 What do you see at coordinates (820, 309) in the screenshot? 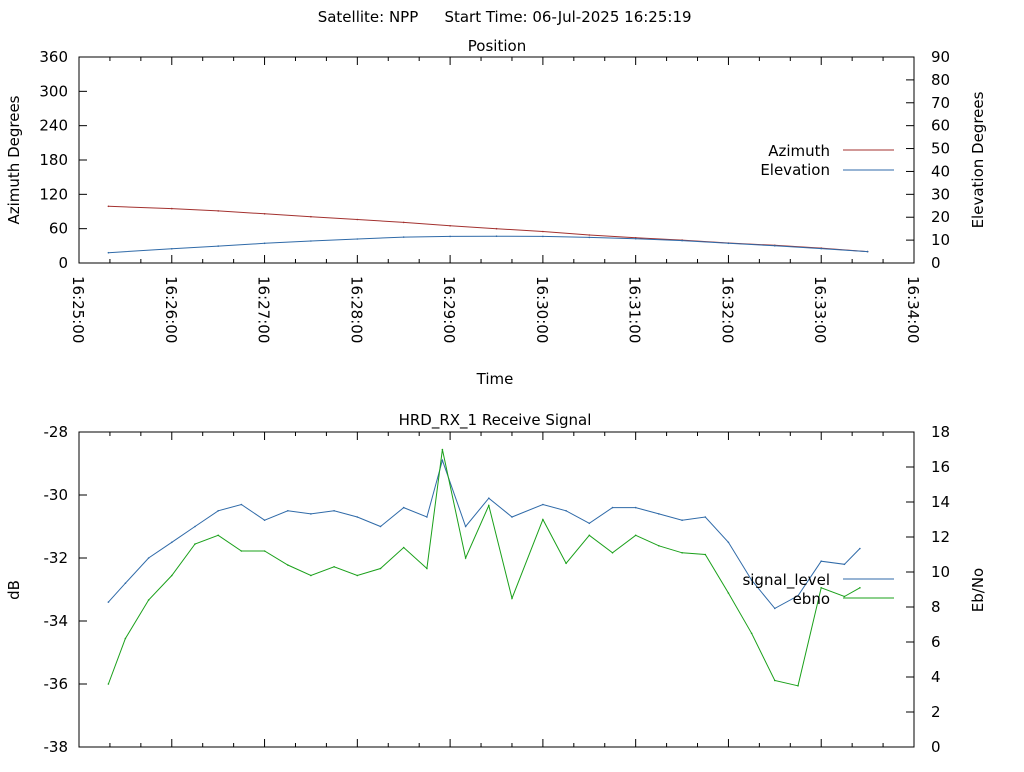
I see `x-tick-label: 16:33:00` at bounding box center [820, 309].